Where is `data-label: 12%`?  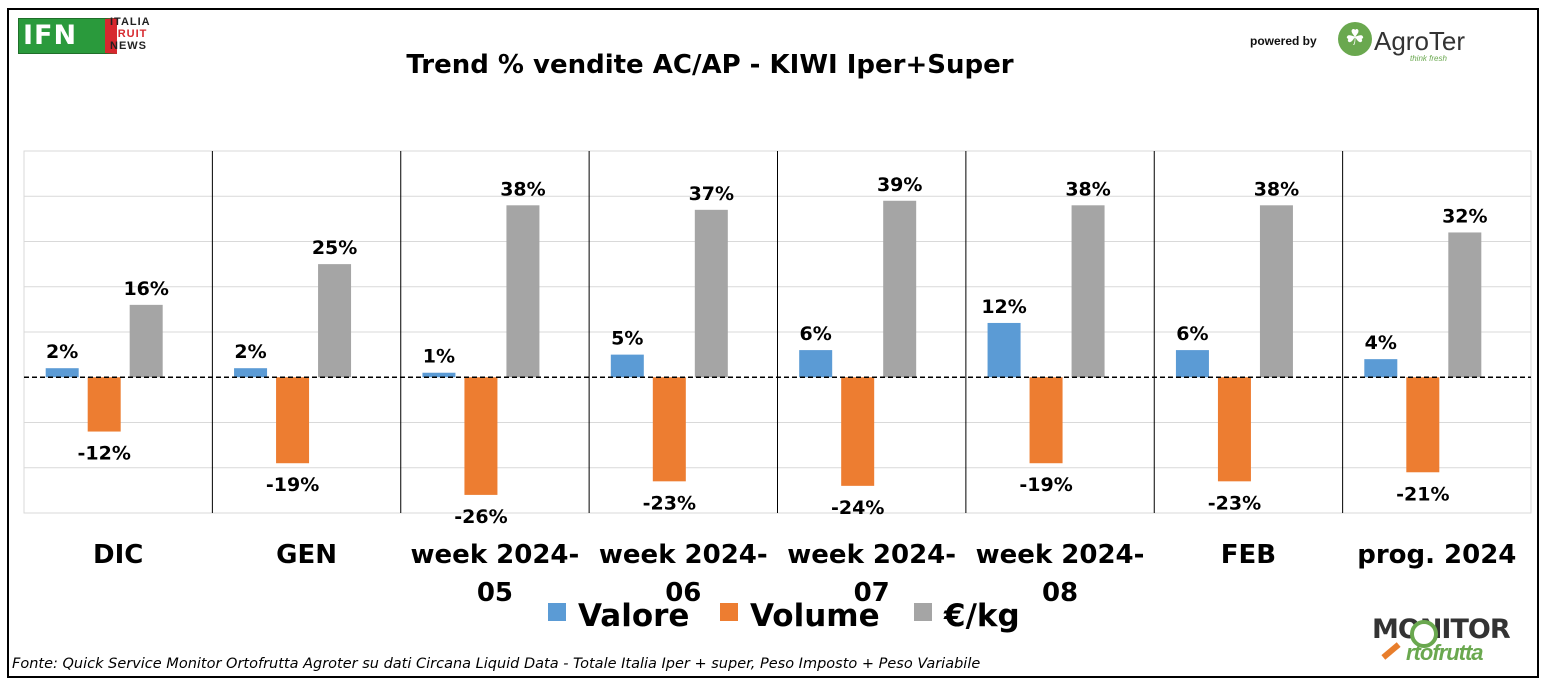 data-label: 12% is located at coordinates (1003, 307).